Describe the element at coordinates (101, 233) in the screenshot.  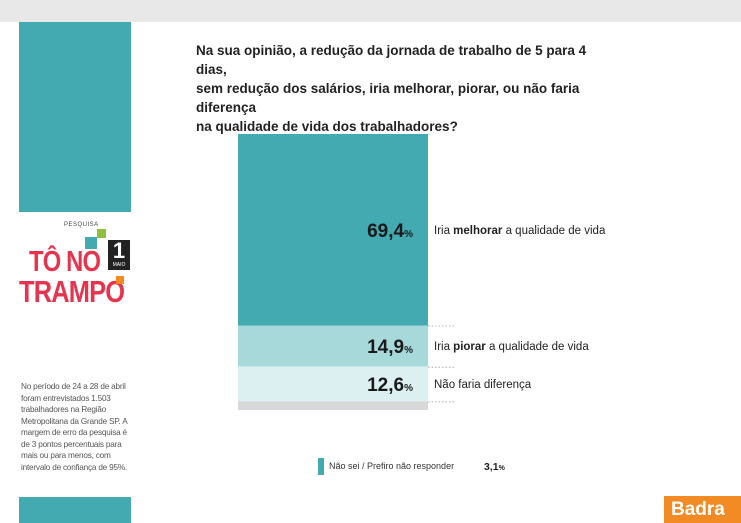
I see `logo-green-square` at that location.